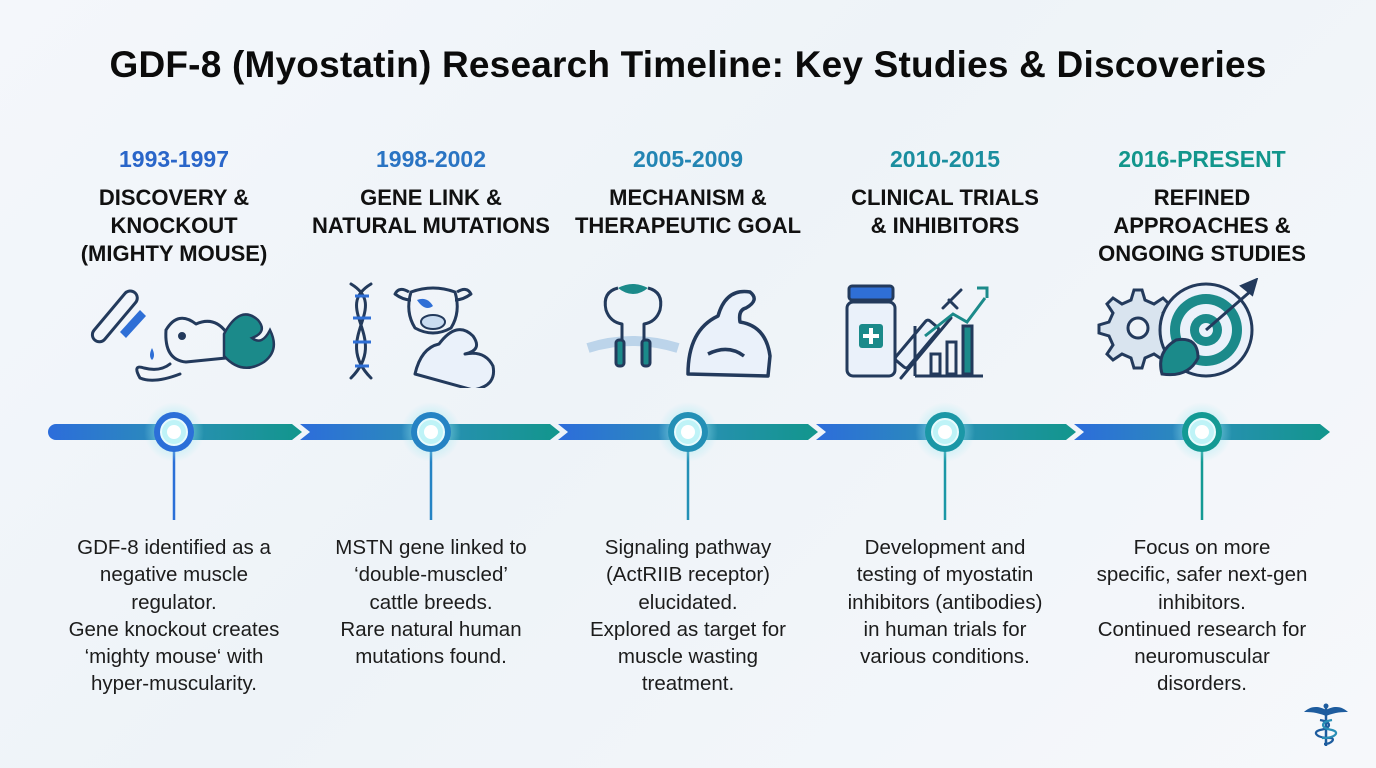  Describe the element at coordinates (688, 575) in the screenshot. I see `description-line: (ActRIIB receptor)` at that location.